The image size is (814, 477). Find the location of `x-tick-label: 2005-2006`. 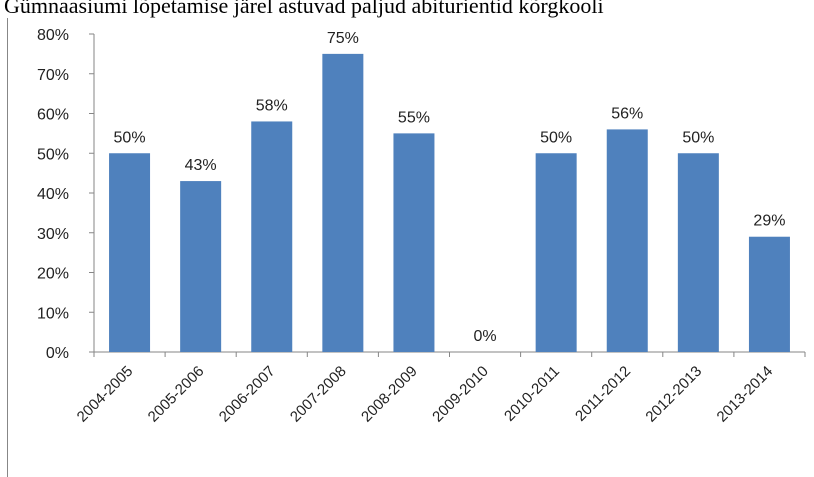

x-tick-label: 2005-2006 is located at coordinates (176, 394).